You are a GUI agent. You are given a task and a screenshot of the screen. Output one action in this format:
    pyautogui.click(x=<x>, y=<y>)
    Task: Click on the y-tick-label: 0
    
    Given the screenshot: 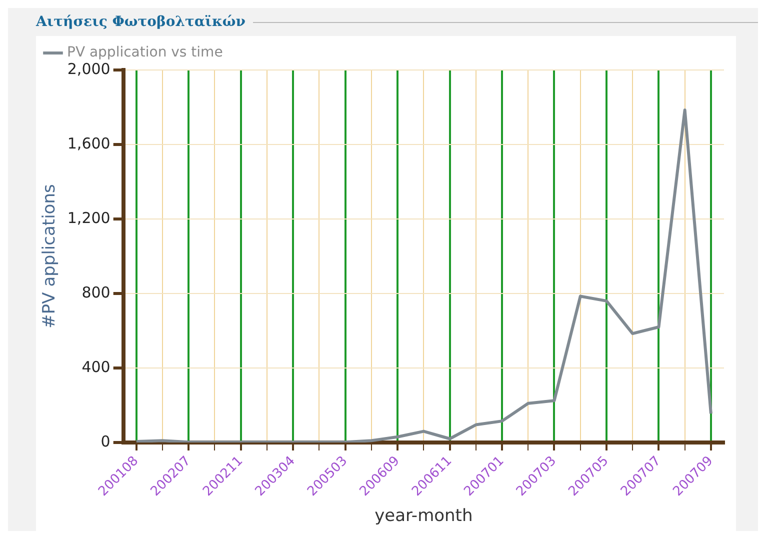 What is the action you would take?
    pyautogui.click(x=105, y=441)
    